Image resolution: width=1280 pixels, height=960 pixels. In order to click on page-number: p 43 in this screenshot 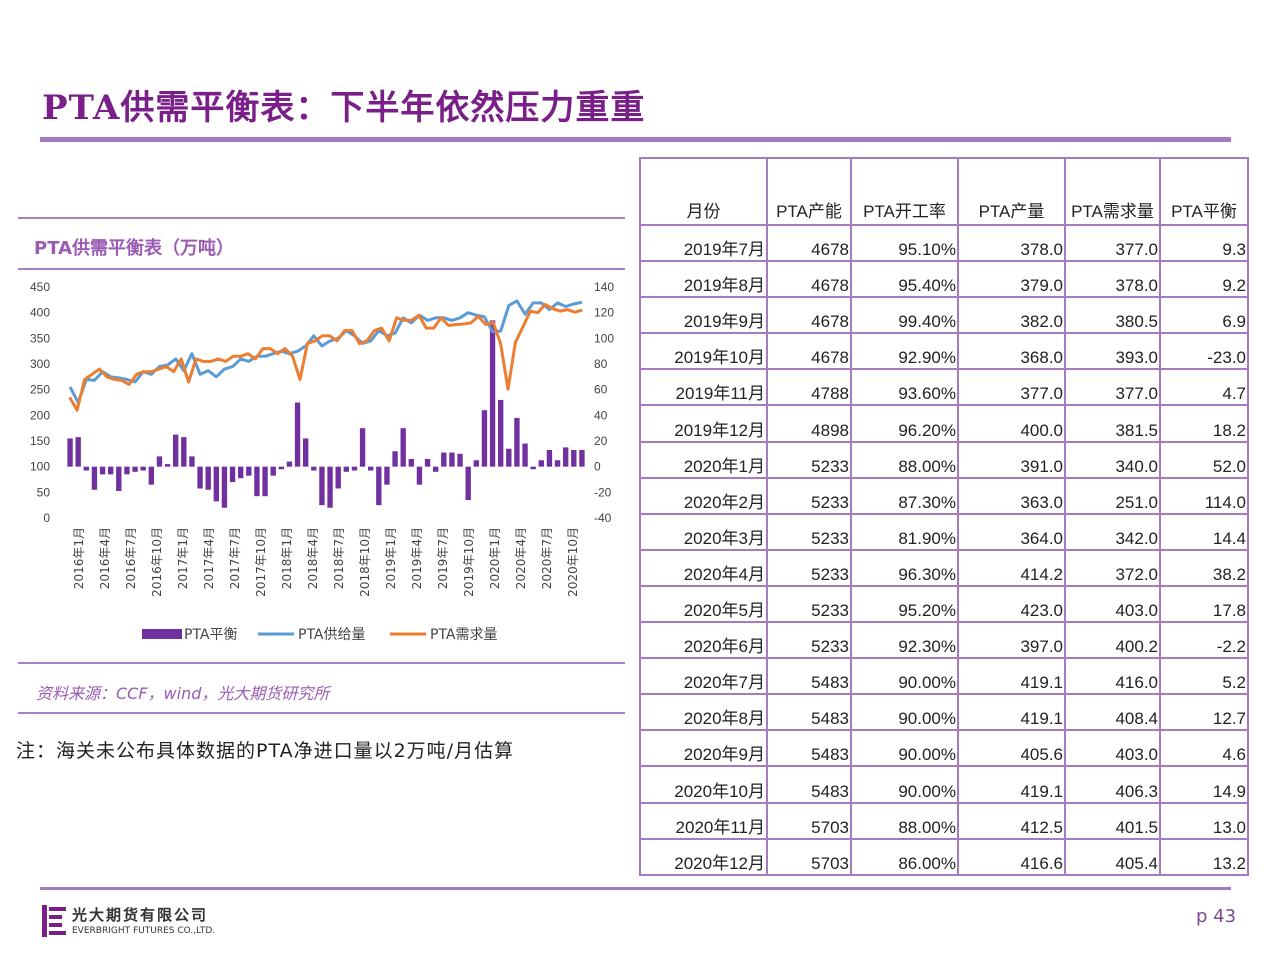, I will do `click(1216, 916)`.